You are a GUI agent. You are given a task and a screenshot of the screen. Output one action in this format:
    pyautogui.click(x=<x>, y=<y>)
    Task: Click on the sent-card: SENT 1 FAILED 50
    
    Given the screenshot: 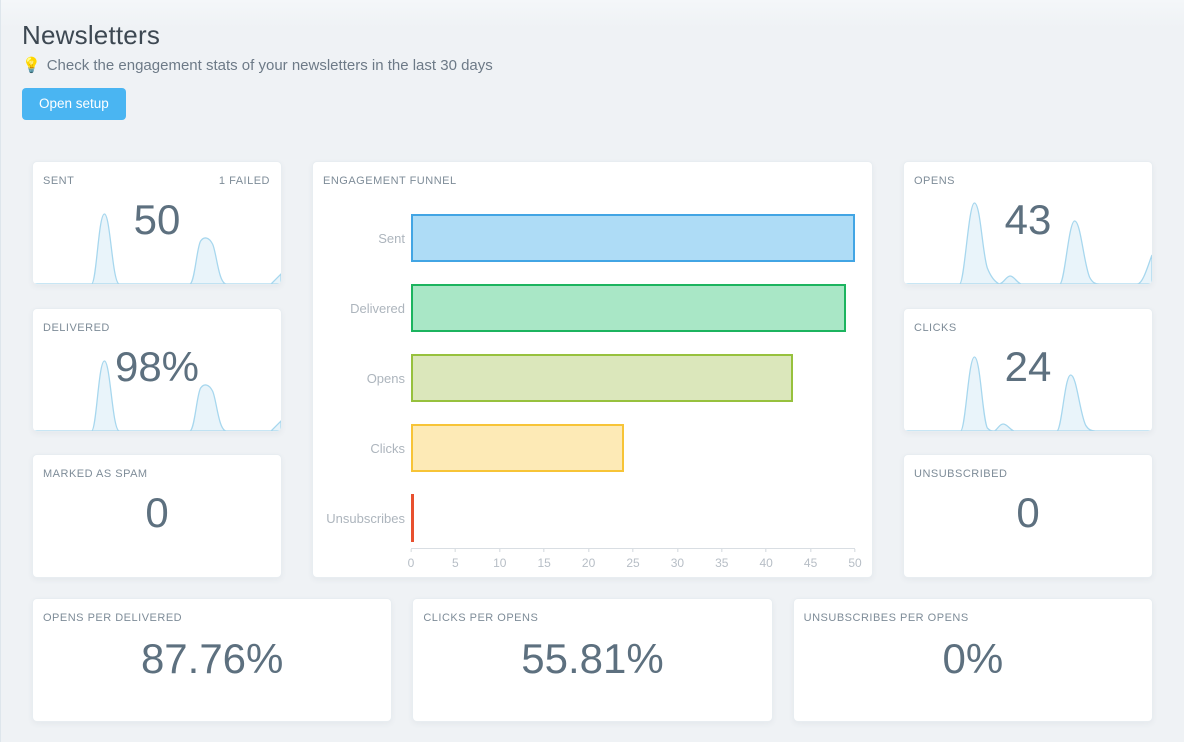 What is the action you would take?
    pyautogui.click(x=157, y=223)
    